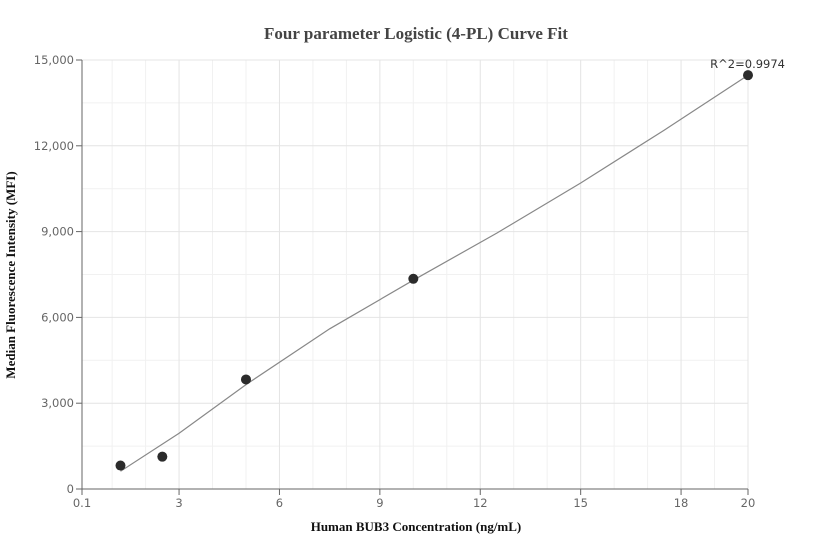 This screenshot has height=560, width=832. Describe the element at coordinates (480, 503) in the screenshot. I see `x-tick-label: 12` at that location.